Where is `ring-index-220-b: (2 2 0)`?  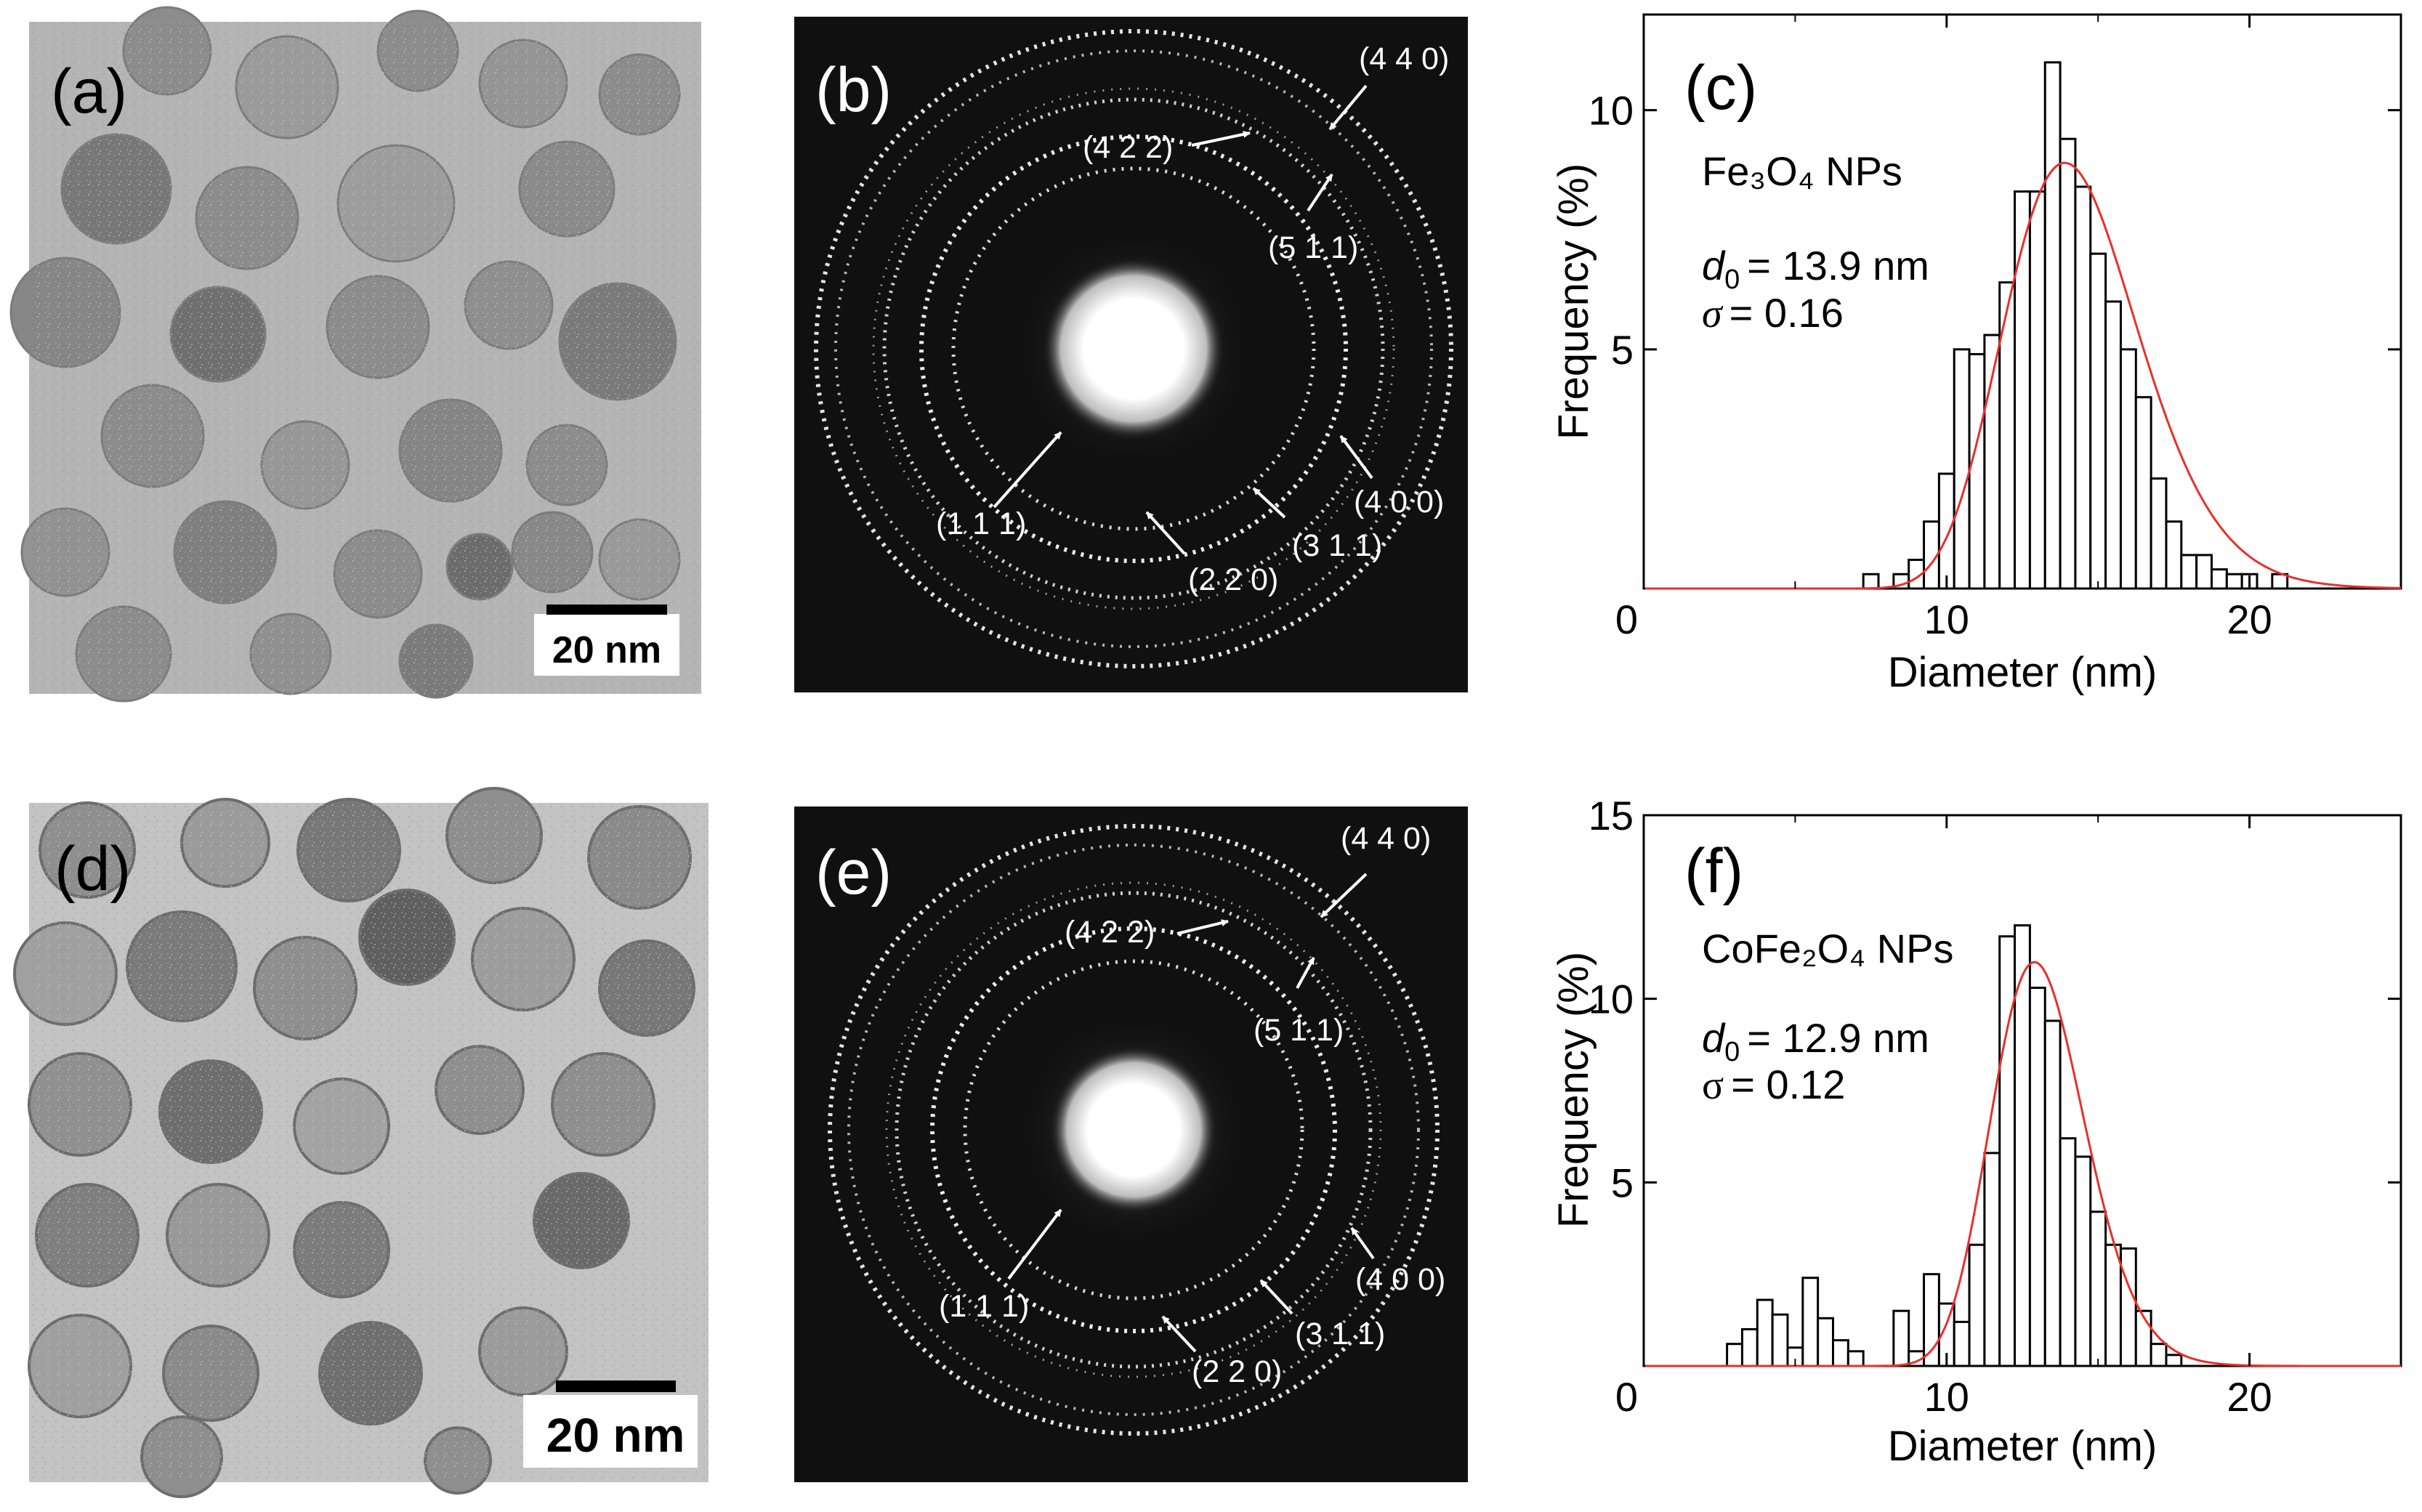 ring-index-220-b: (2 2 0) is located at coordinates (1233, 579).